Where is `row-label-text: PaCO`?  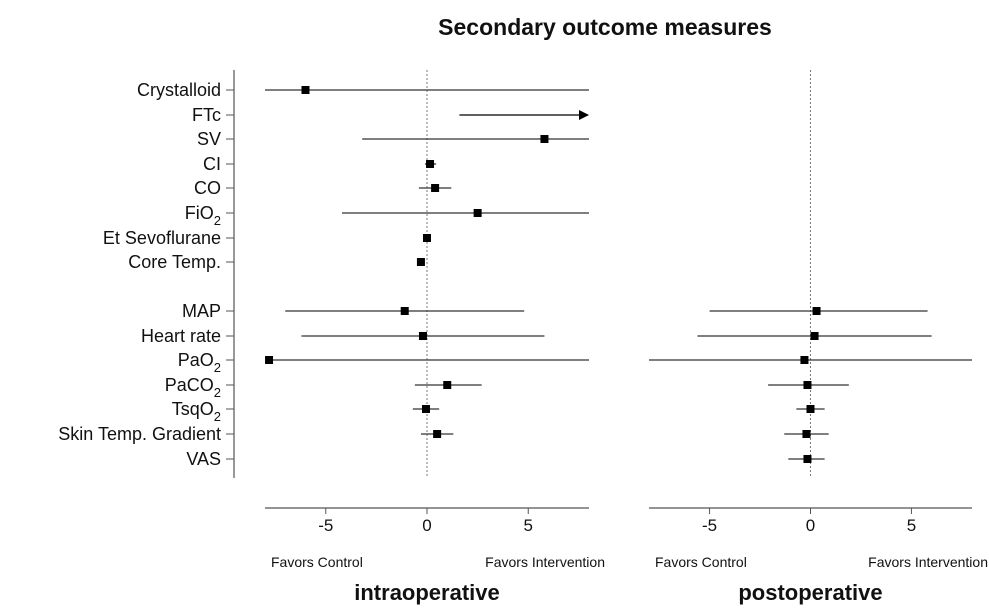 row-label-text: PaCO is located at coordinates (189, 385).